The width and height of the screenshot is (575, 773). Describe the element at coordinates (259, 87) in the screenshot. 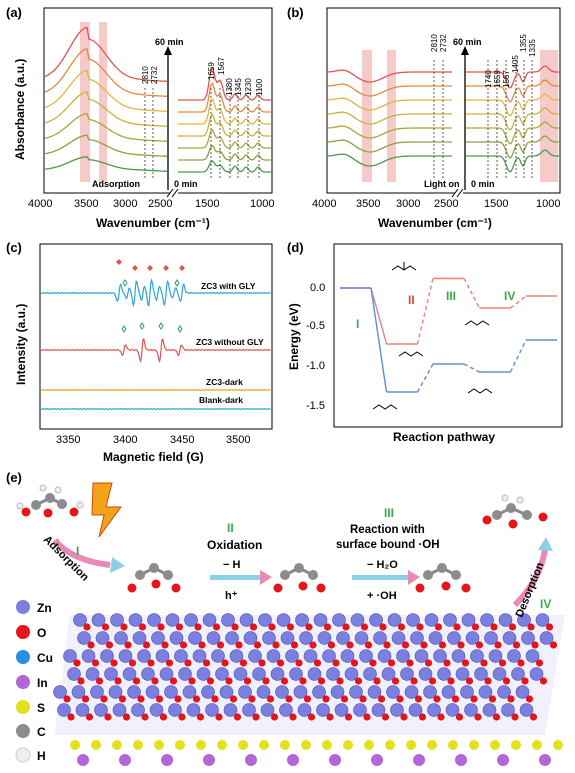

I see `peak-label: 1100` at that location.